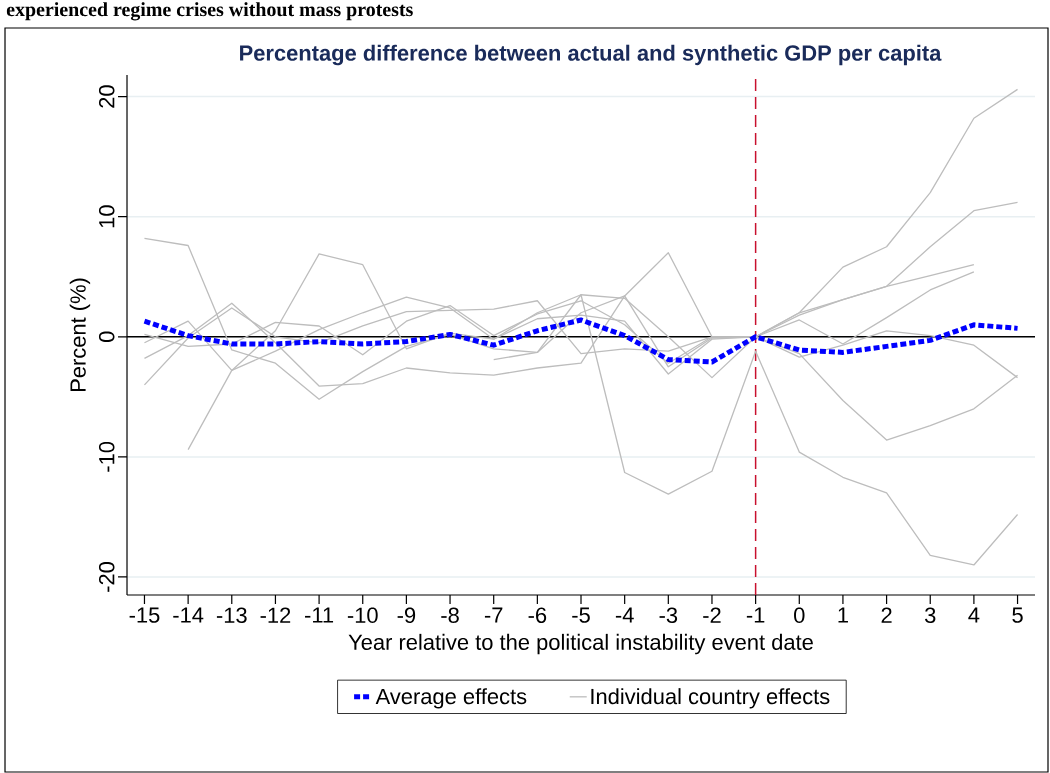  Describe the element at coordinates (106, 577) in the screenshot. I see `y-tick-label: -20` at that location.